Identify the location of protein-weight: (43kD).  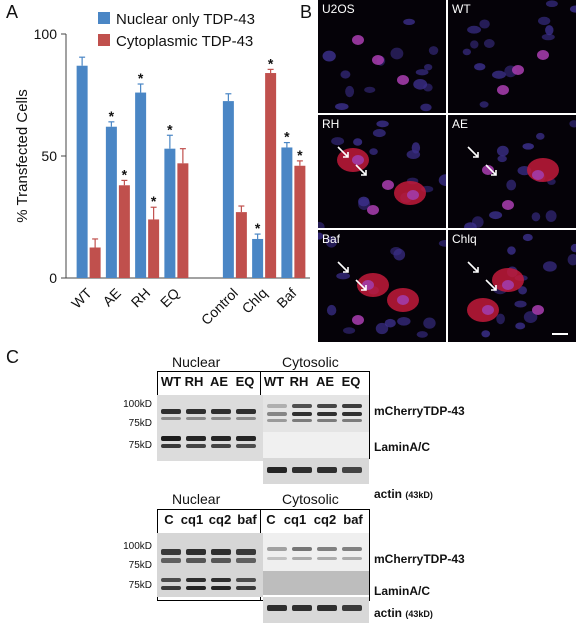
(419, 614).